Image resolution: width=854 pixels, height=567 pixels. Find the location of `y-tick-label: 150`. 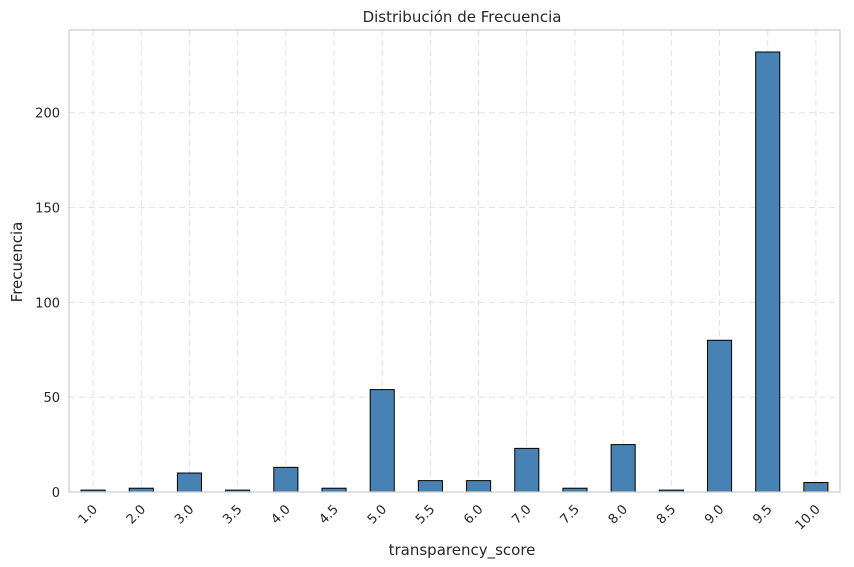

y-tick-label: 150 is located at coordinates (47, 209).